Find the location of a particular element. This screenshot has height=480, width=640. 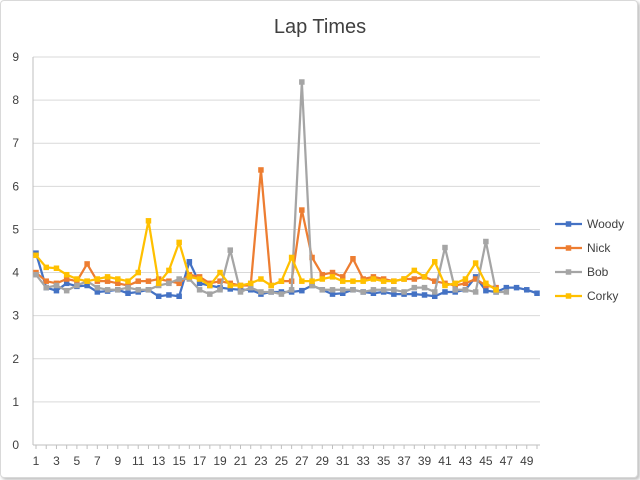

y-tick-label: 5 is located at coordinates (15, 229).